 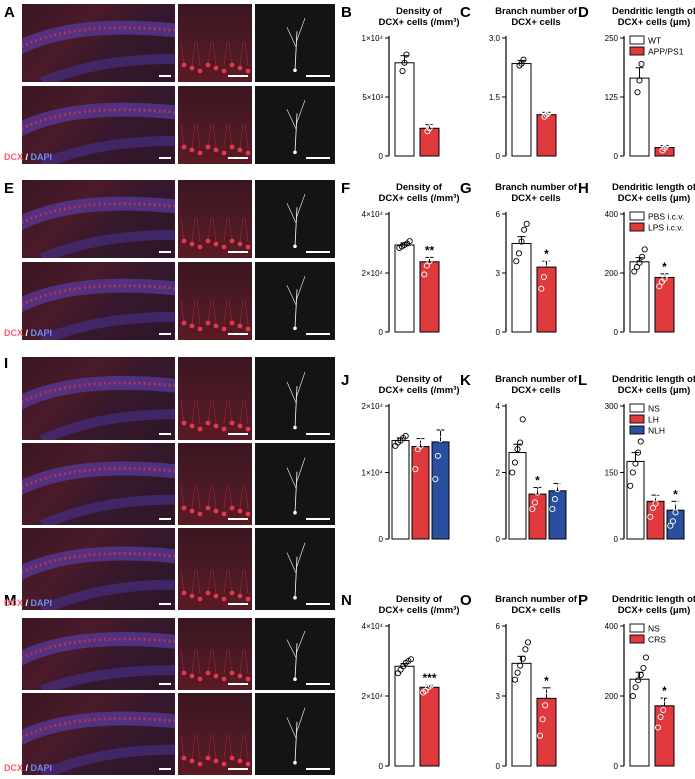 What do you see at coordinates (654, 390) in the screenshot?
I see `chart-title-line: DCX+ cells (μm)` at bounding box center [654, 390].